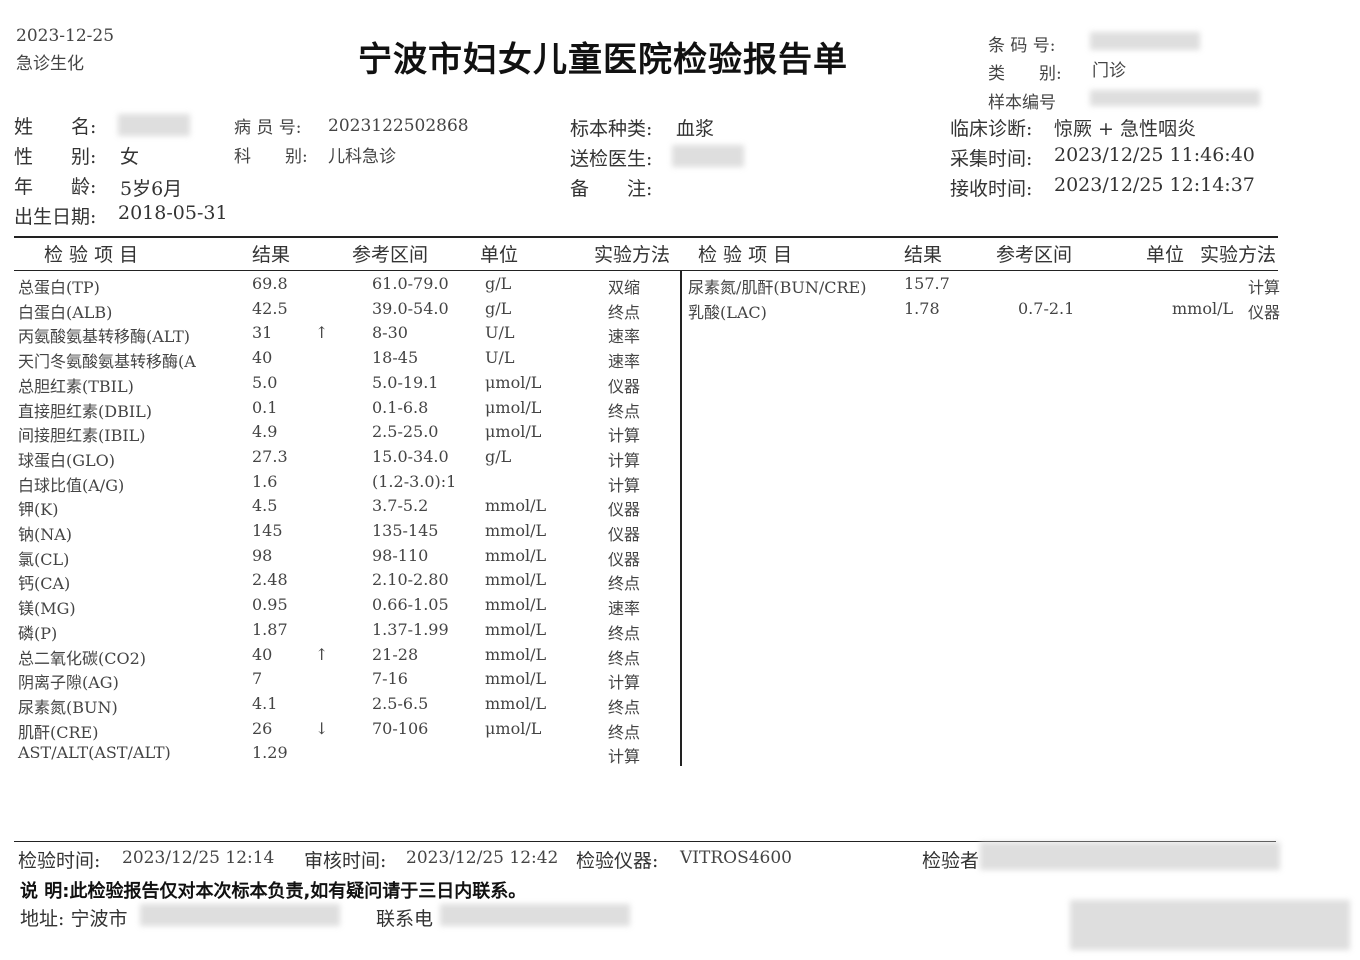 The image size is (1360, 960). I want to click on cell-result: 1.6, so click(265, 481).